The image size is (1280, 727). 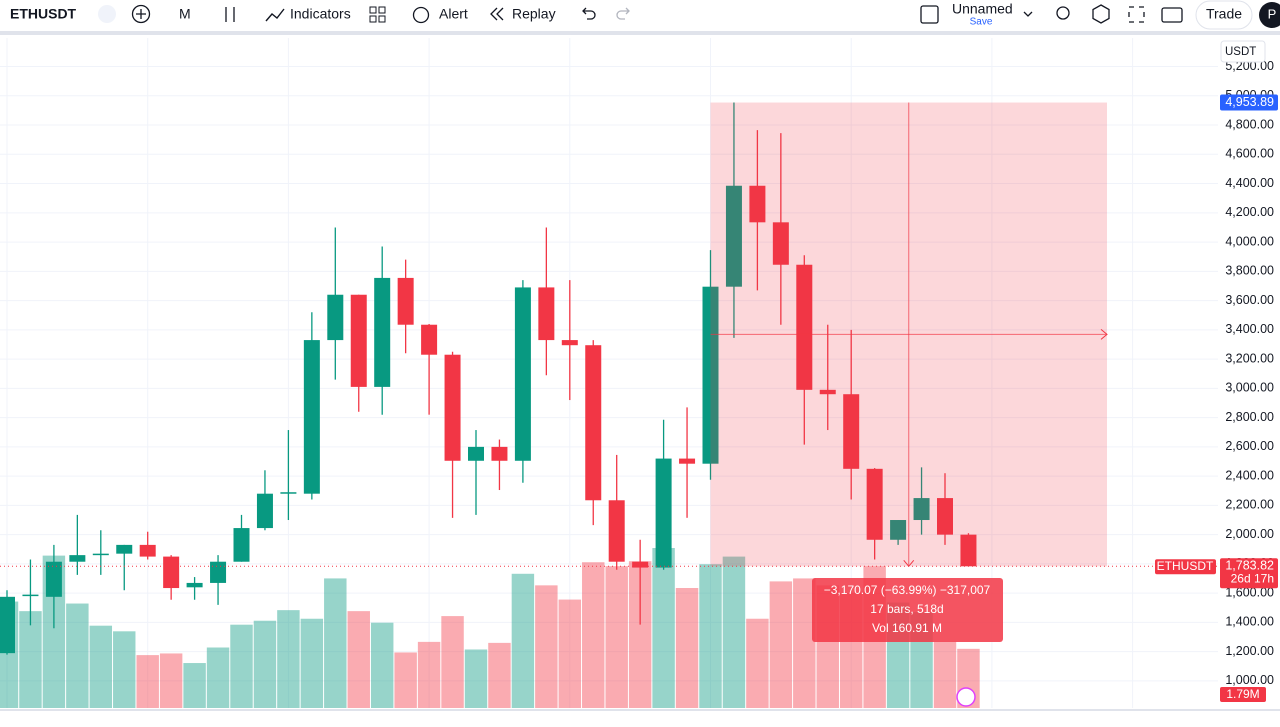 I want to click on volume-label: 1.79M, so click(x=1242, y=694).